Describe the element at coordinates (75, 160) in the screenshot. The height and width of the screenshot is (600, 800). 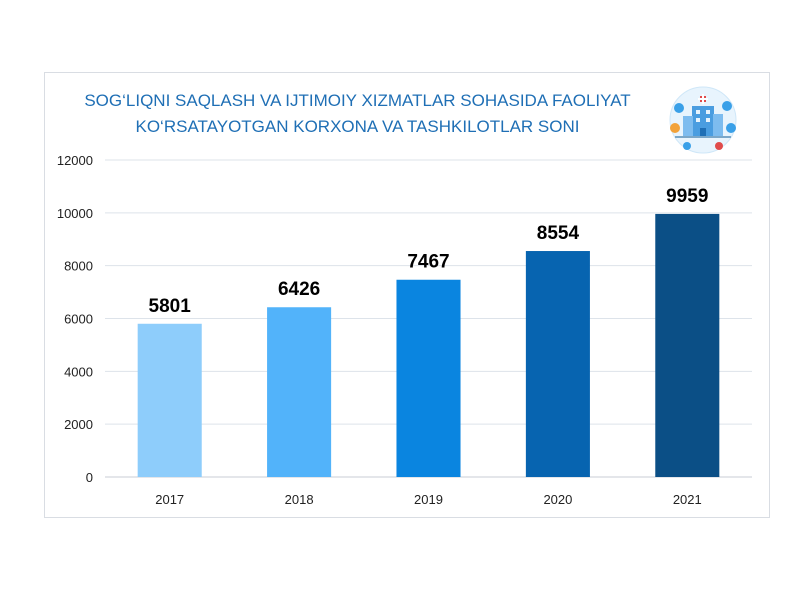
I see `y-tick-label: 12000` at that location.